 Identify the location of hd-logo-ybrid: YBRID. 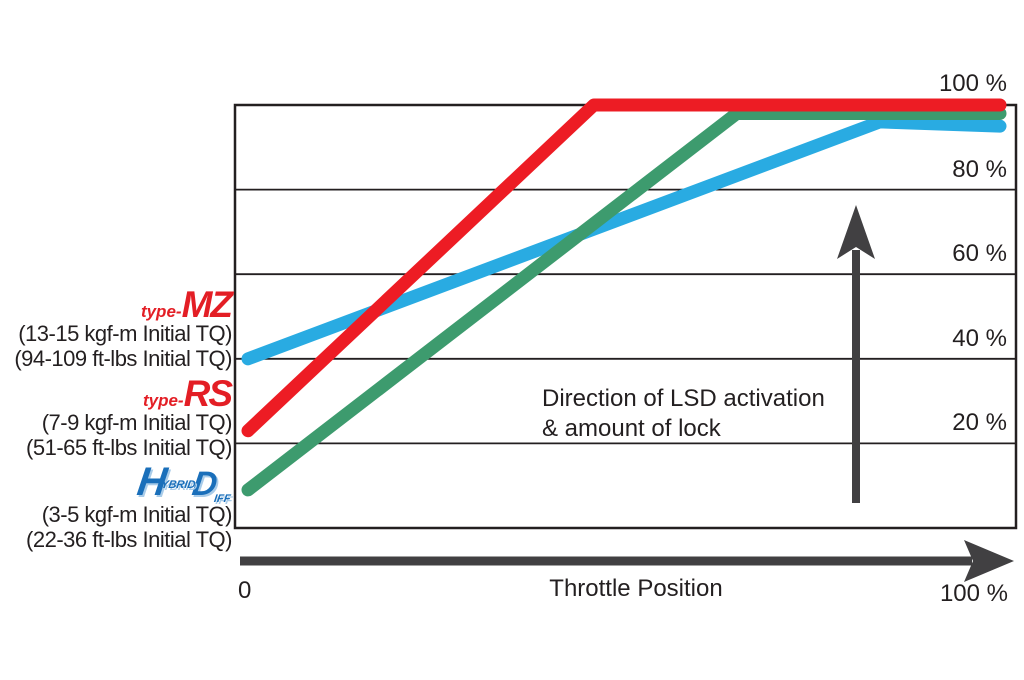
(178, 485).